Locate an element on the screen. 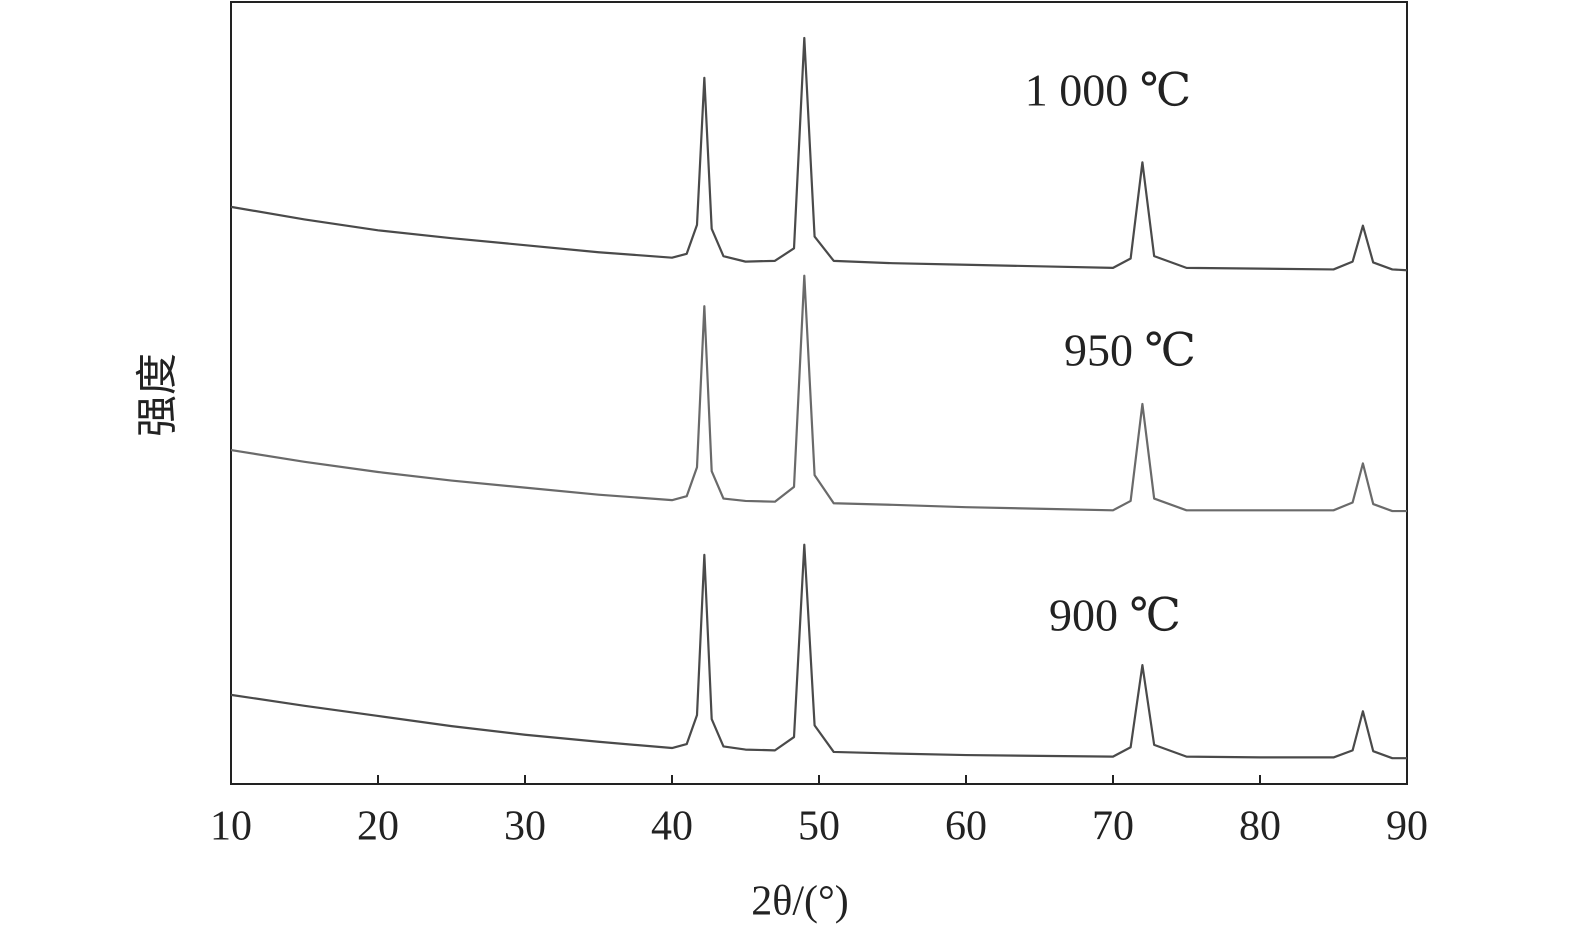 This screenshot has width=1575, height=941. series-label: 950 ℃ is located at coordinates (1130, 350).